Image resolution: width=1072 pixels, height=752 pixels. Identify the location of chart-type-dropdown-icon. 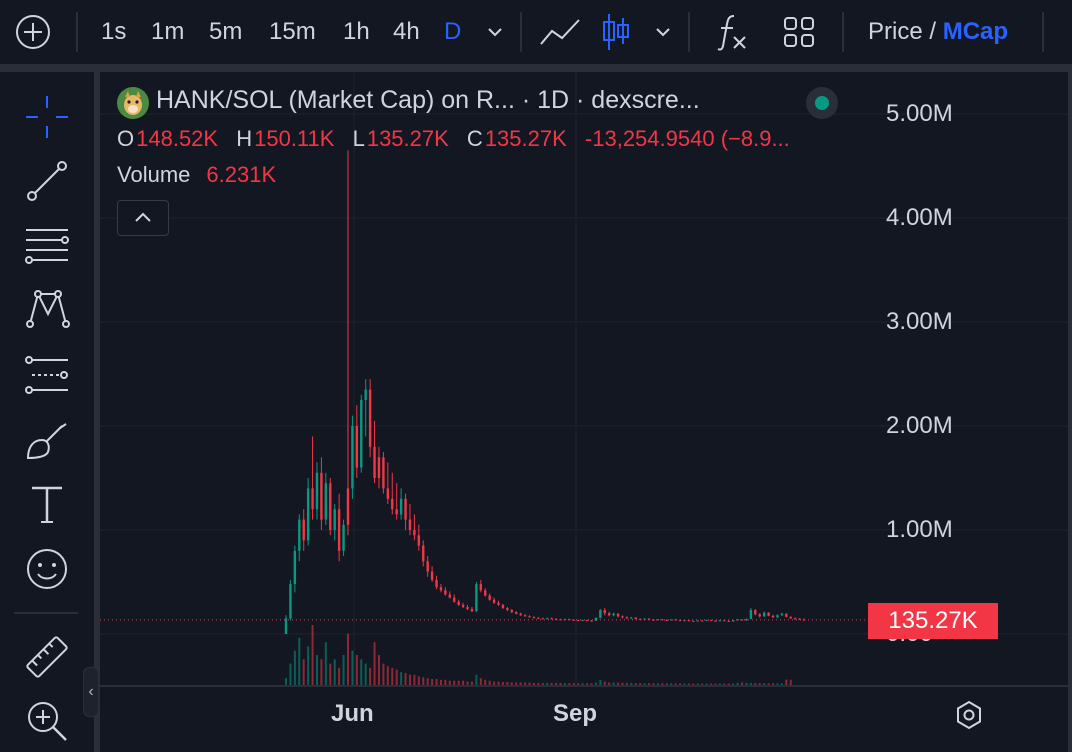
(663, 32).